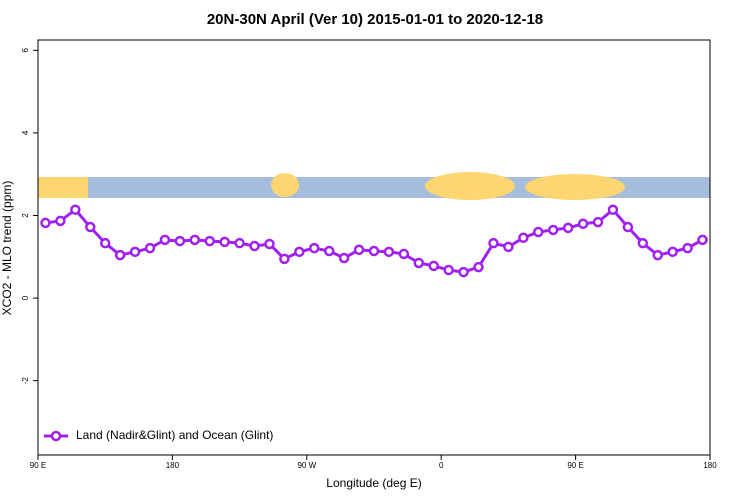  What do you see at coordinates (25, 132) in the screenshot?
I see `y-tick-label: 4` at bounding box center [25, 132].